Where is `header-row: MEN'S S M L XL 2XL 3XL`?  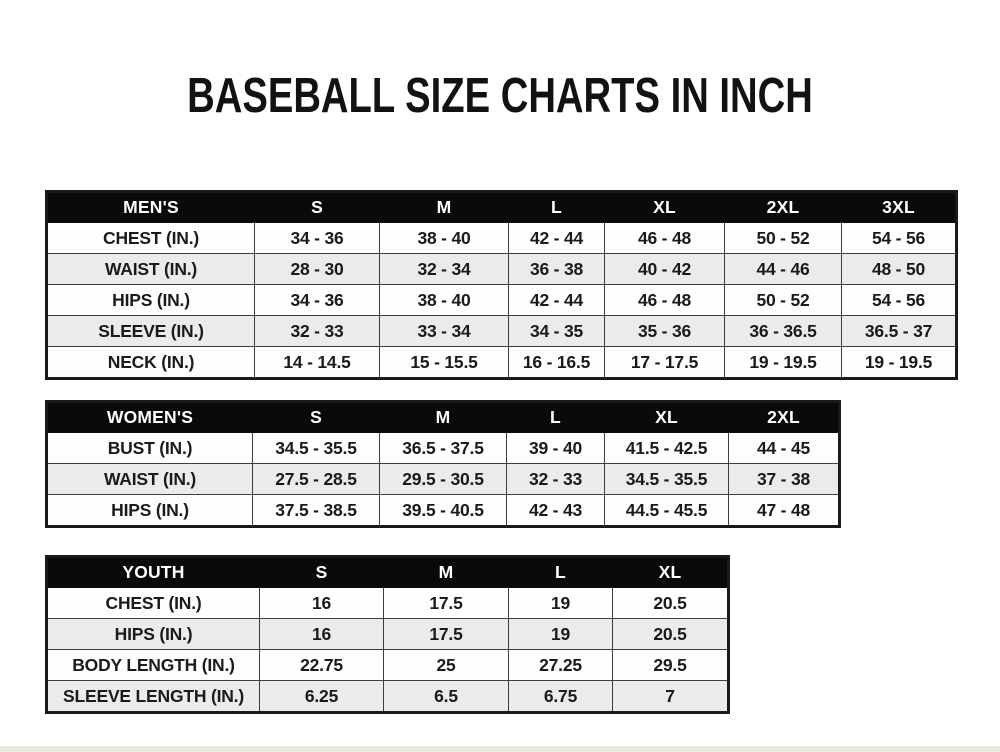 header-row: MEN'S S M L XL 2XL 3XL is located at coordinates (501, 207).